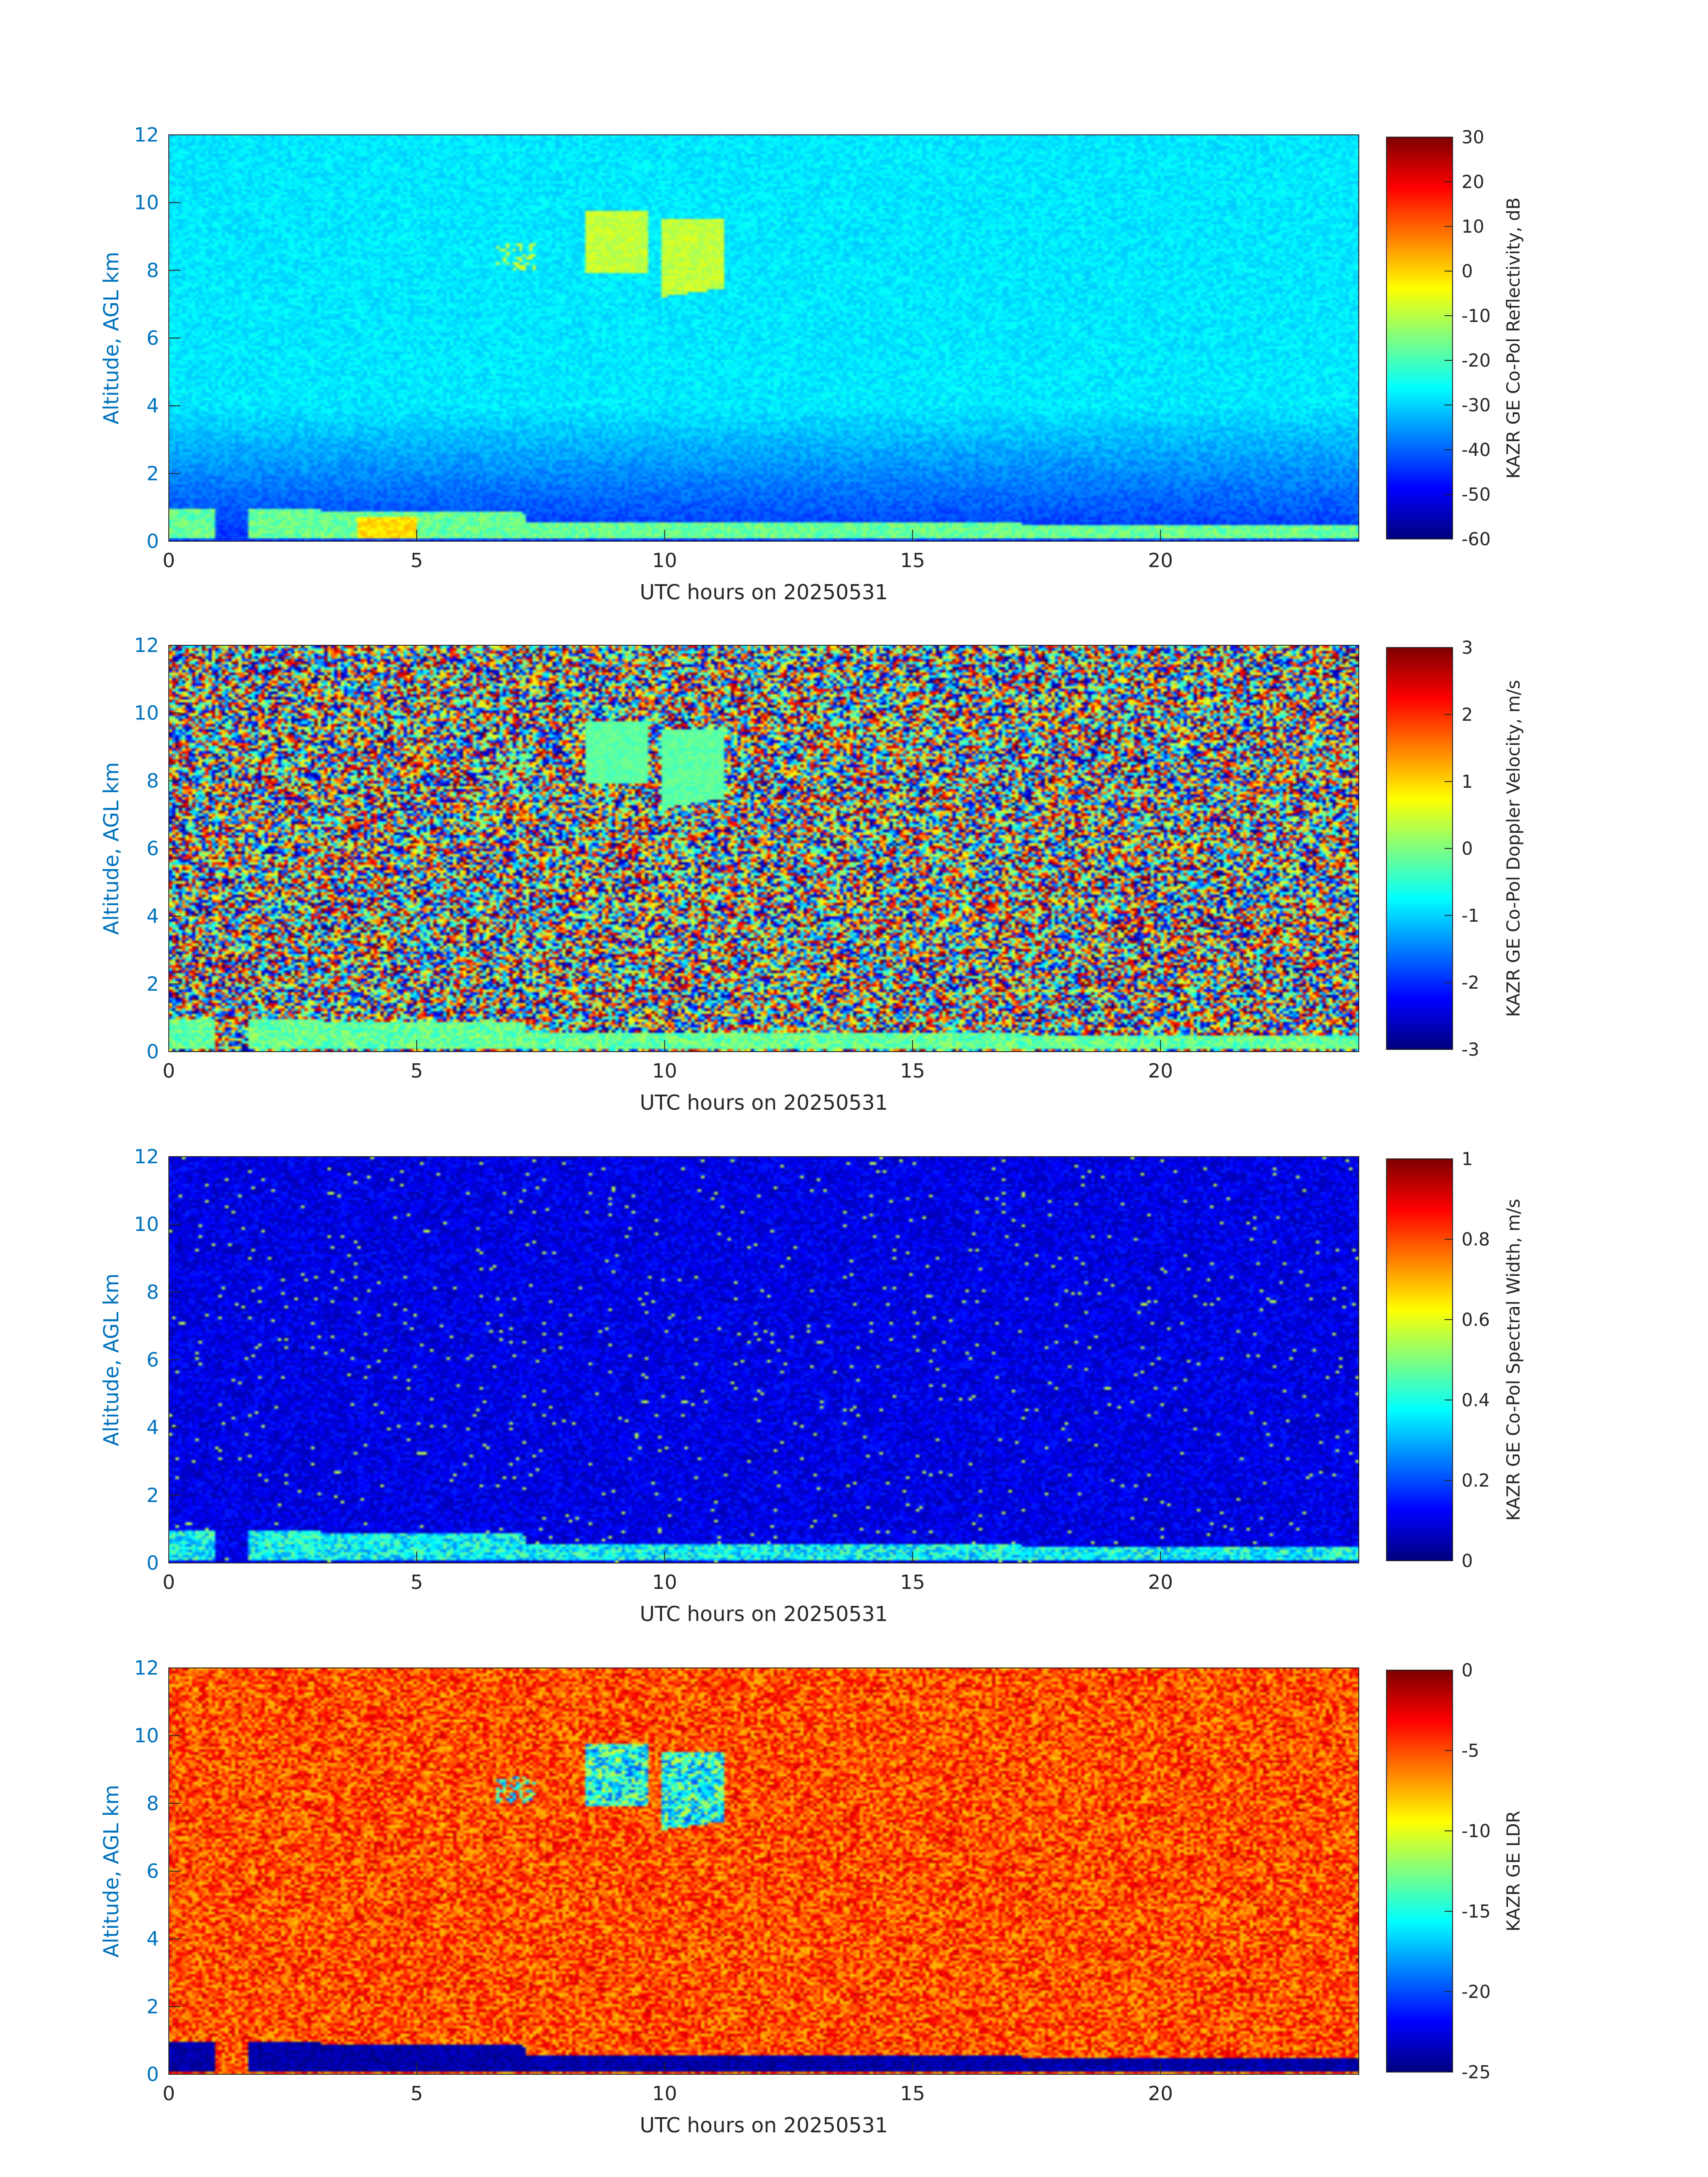 The width and height of the screenshot is (1708, 2177). Describe the element at coordinates (1476, 1239) in the screenshot. I see `colorbar-tick-label: 0.8` at that location.